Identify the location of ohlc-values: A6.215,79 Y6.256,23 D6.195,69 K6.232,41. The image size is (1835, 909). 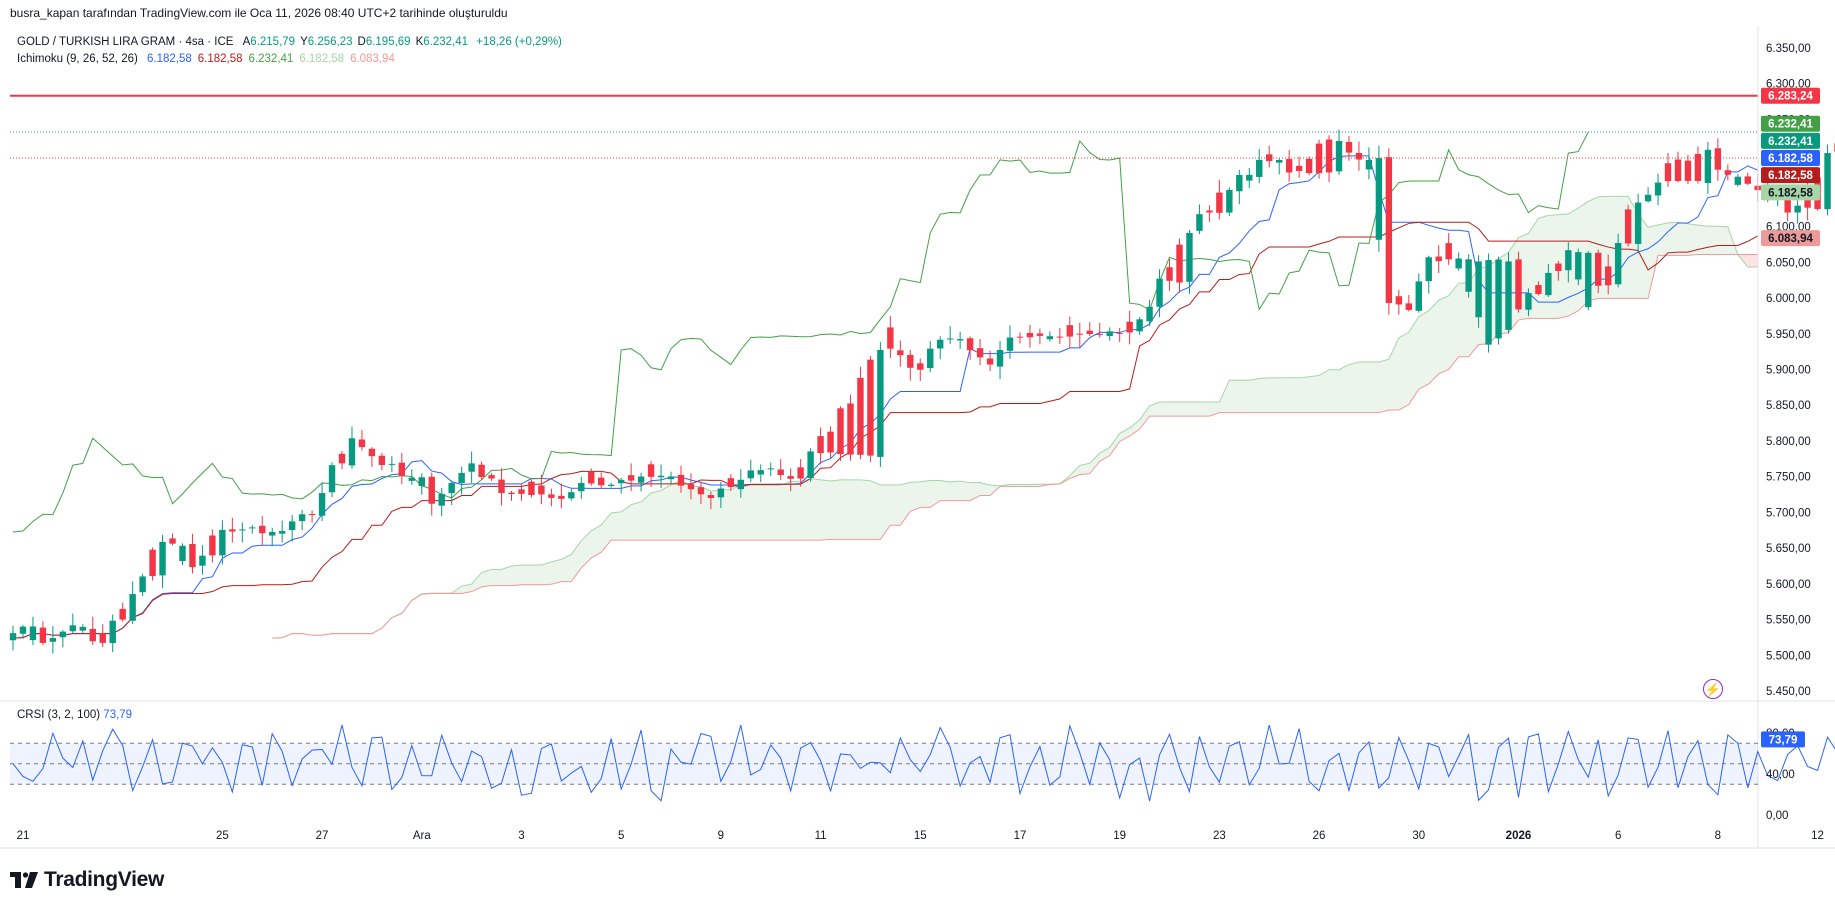
(352, 42).